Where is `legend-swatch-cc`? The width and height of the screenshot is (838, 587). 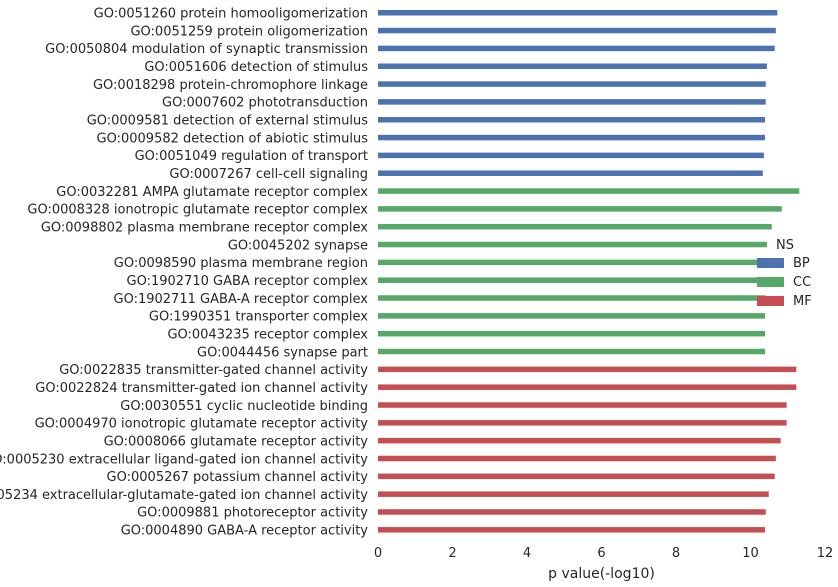
legend-swatch-cc is located at coordinates (770, 282).